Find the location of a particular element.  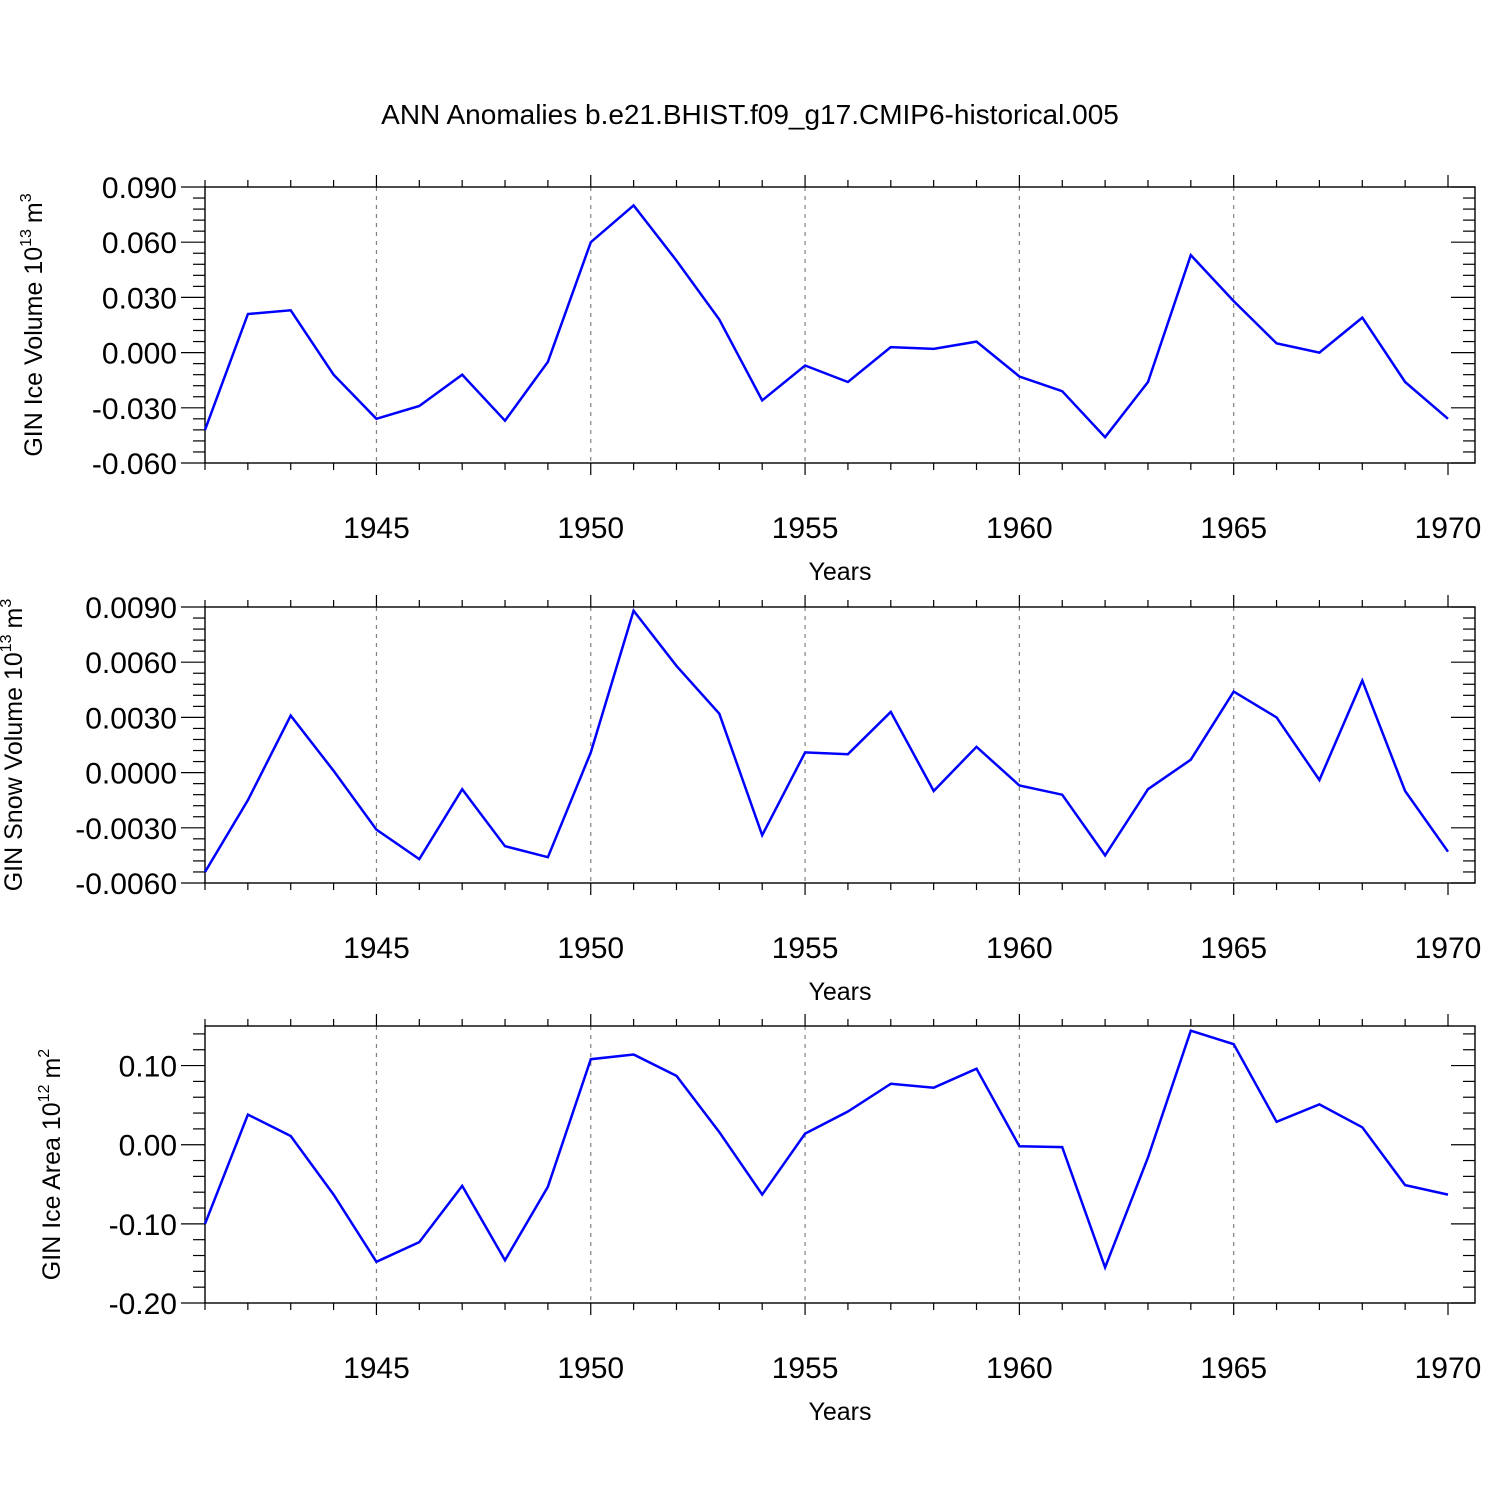

y-tick-label: 0.0090 is located at coordinates (131, 608).